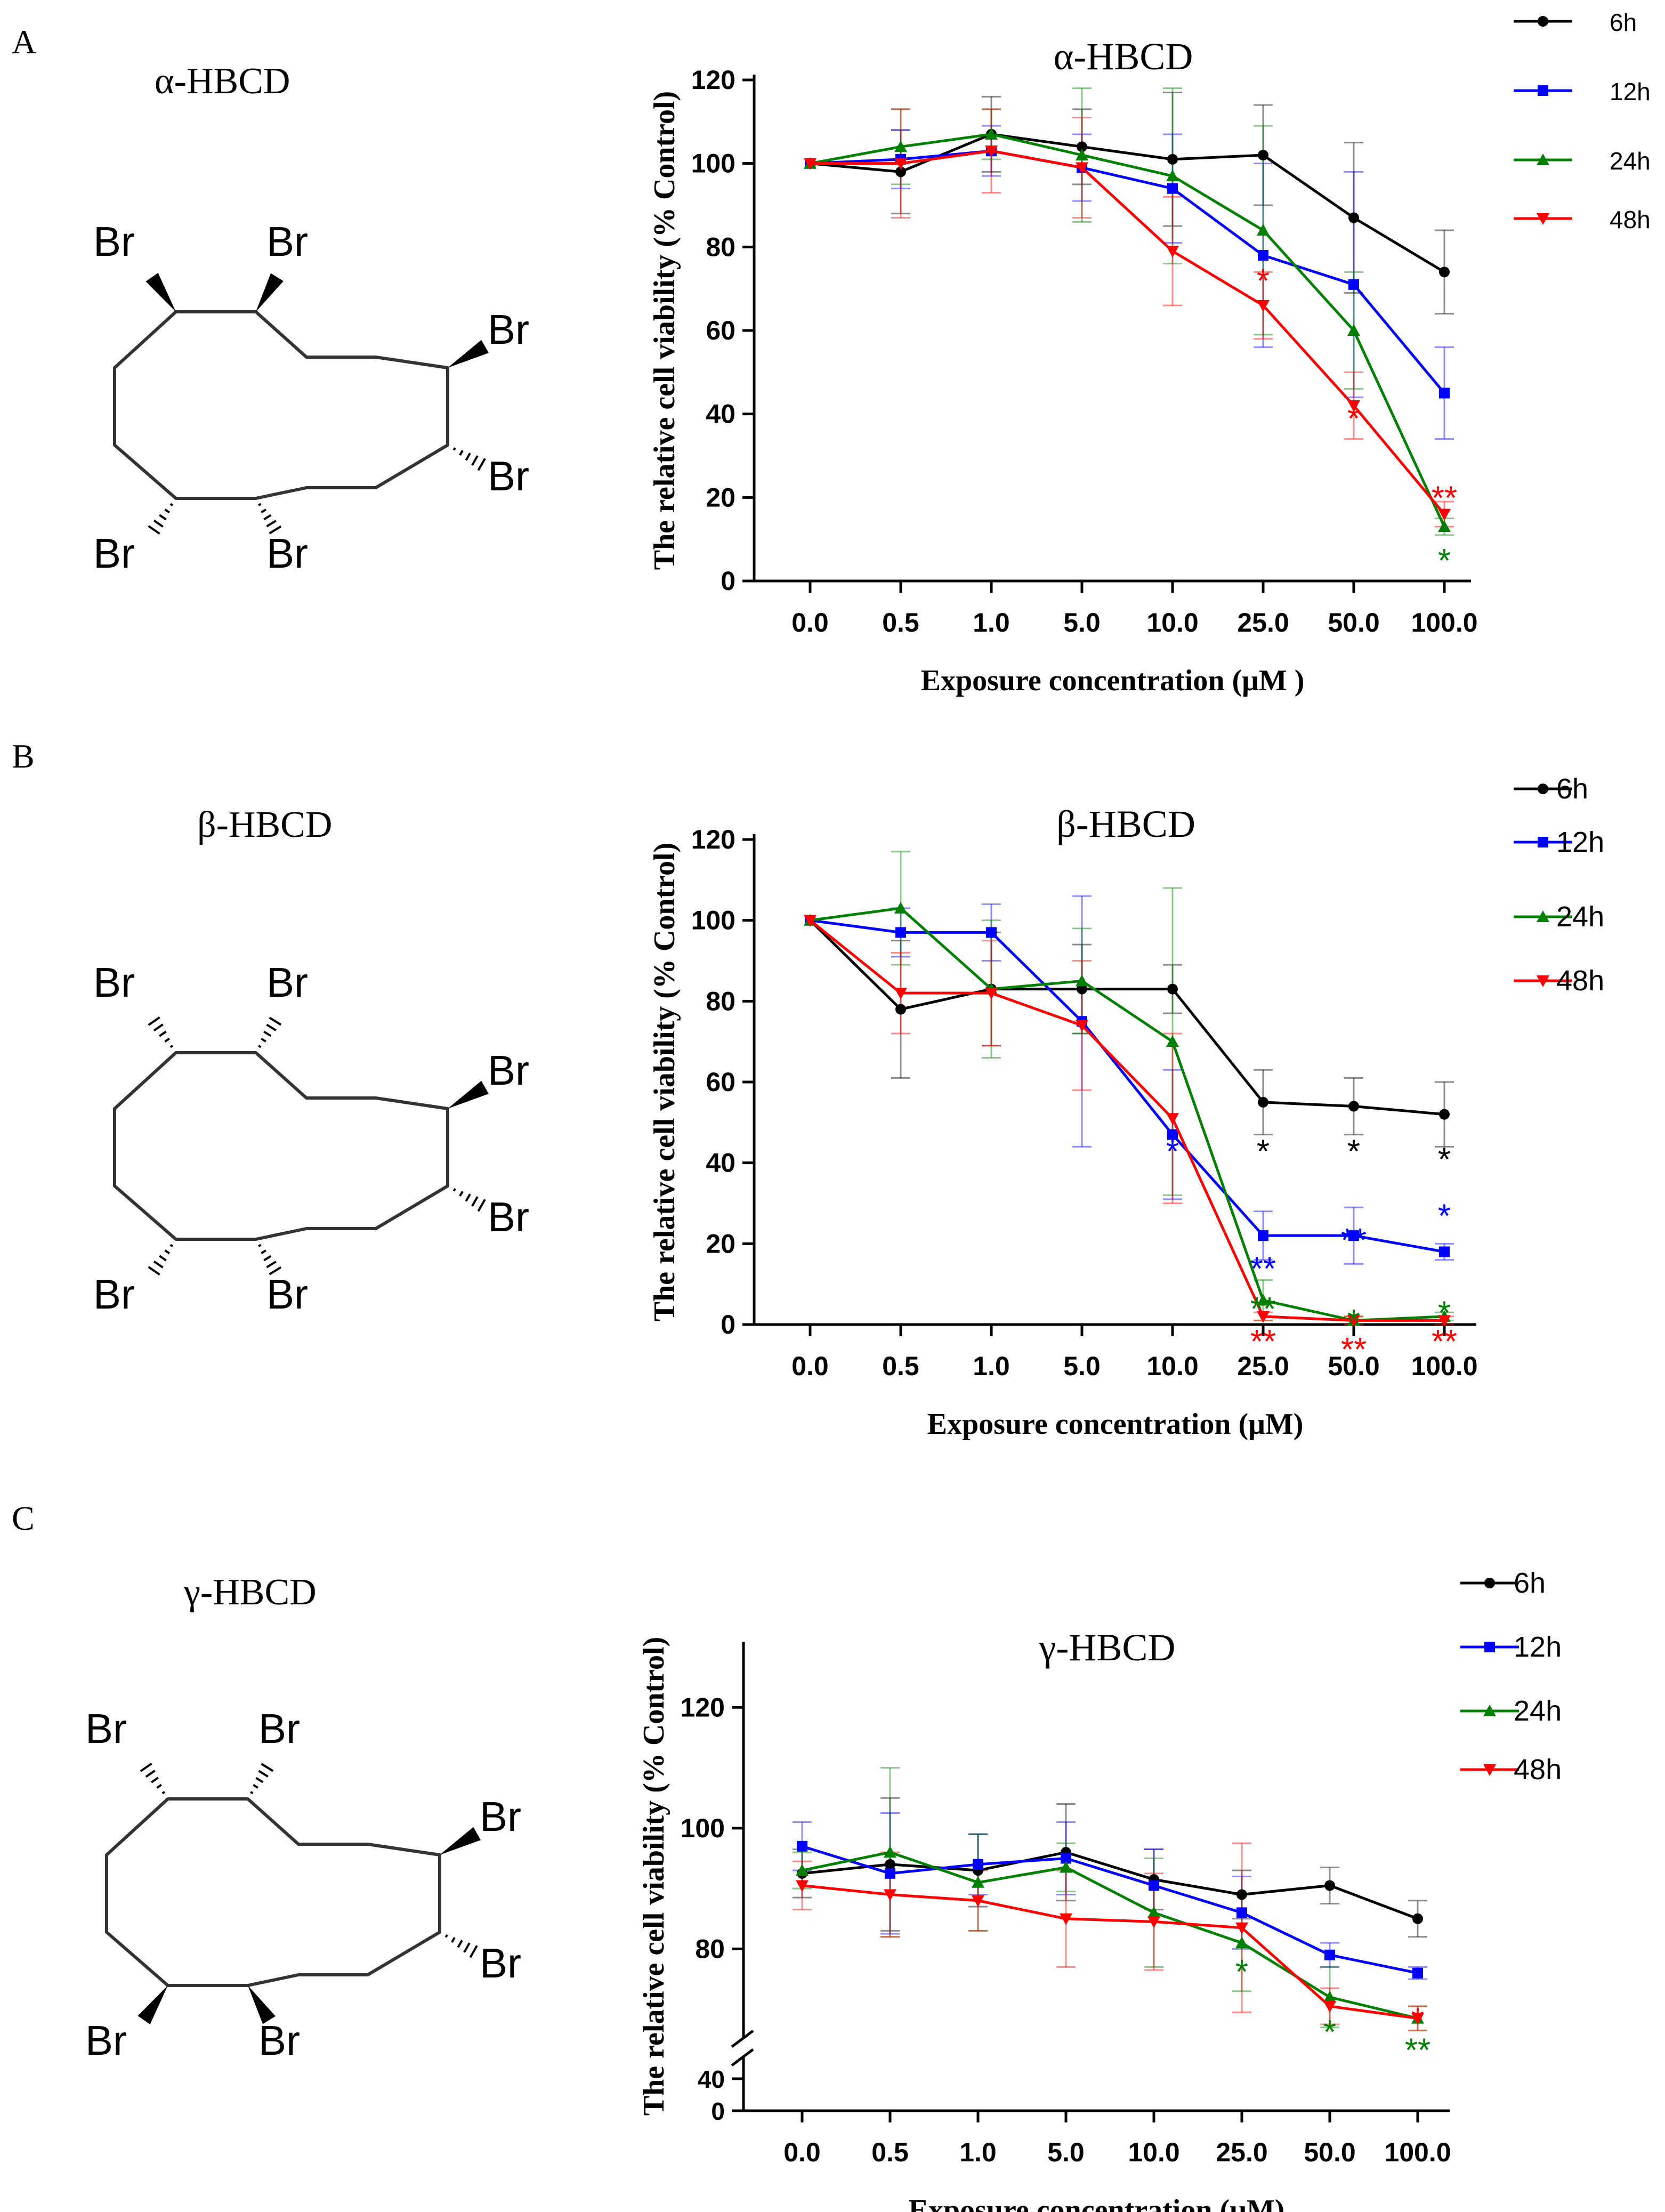 This screenshot has height=2212, width=1665. What do you see at coordinates (1624, 22) in the screenshot?
I see `legend-label-6h: 6h` at bounding box center [1624, 22].